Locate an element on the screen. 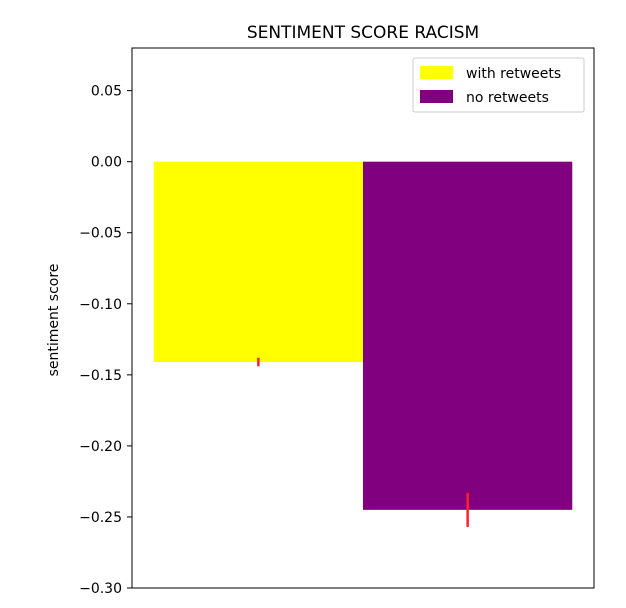 This screenshot has height=608, width=626. legend: with retweets no retweets is located at coordinates (498, 85).